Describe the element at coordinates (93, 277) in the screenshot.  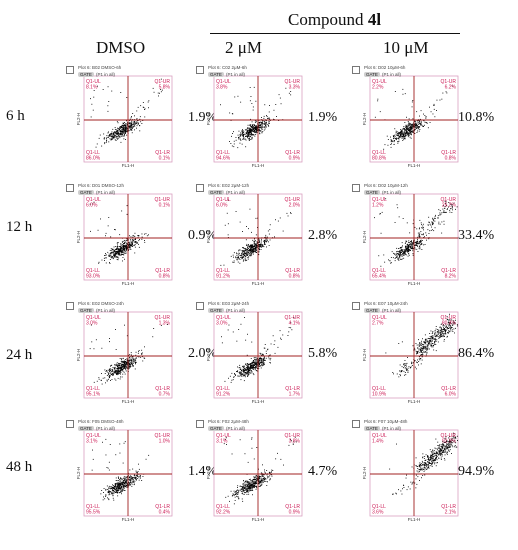
I see `q-ll-value: 93.0%` at that location.